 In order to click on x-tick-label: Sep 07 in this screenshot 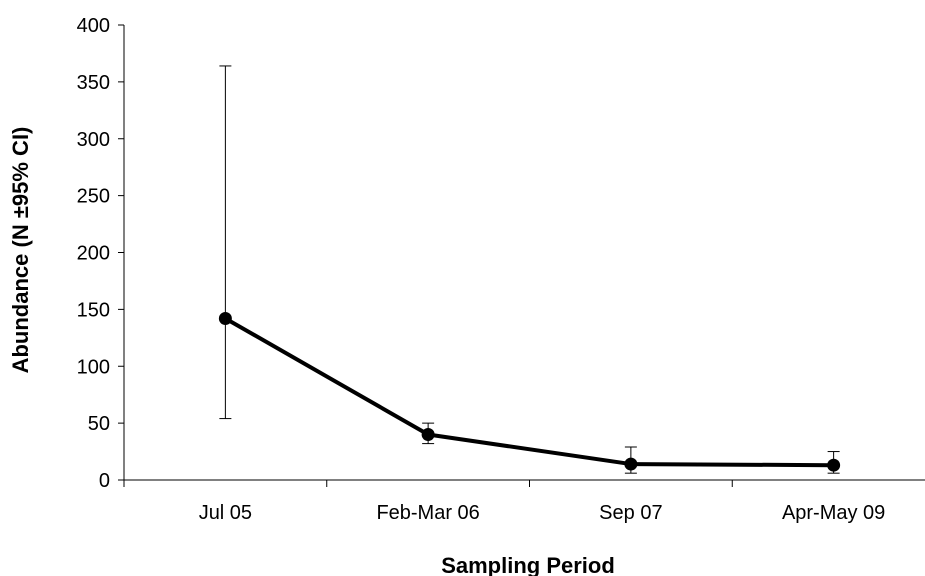, I will do `click(630, 513)`.